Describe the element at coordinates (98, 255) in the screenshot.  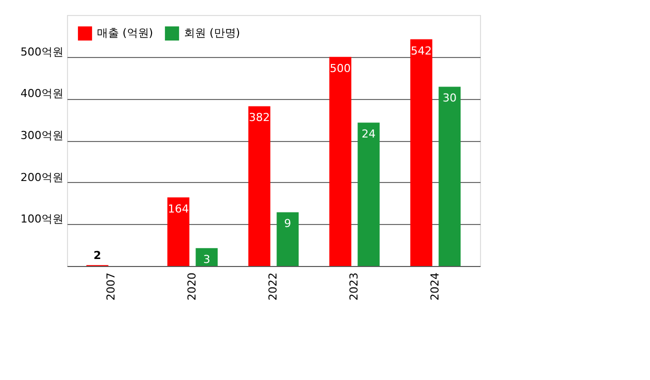
I see `data-label: 2` at that location.